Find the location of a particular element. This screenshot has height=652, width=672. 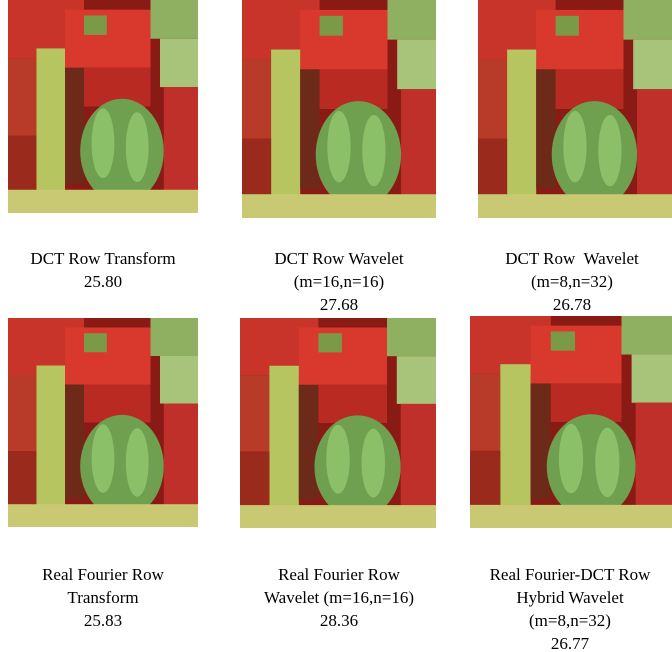

caption-line: Real Fourier-DCT Row is located at coordinates (570, 574).